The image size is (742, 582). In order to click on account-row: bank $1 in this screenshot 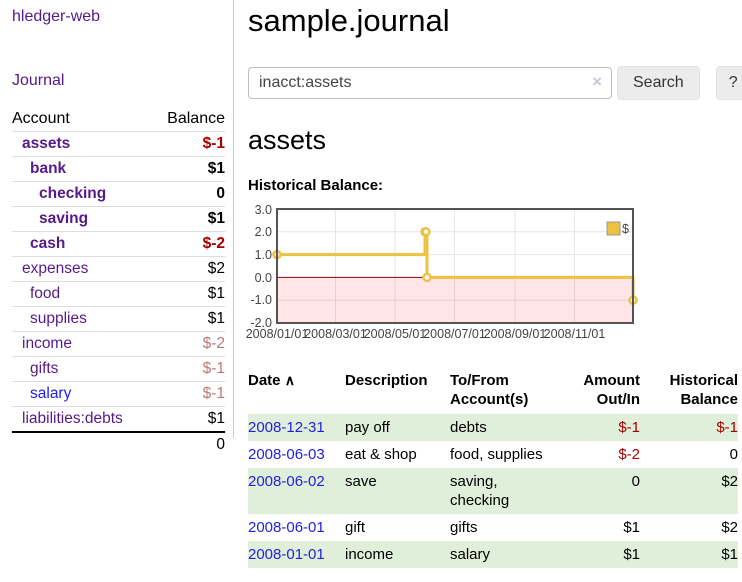, I will do `click(118, 169)`.